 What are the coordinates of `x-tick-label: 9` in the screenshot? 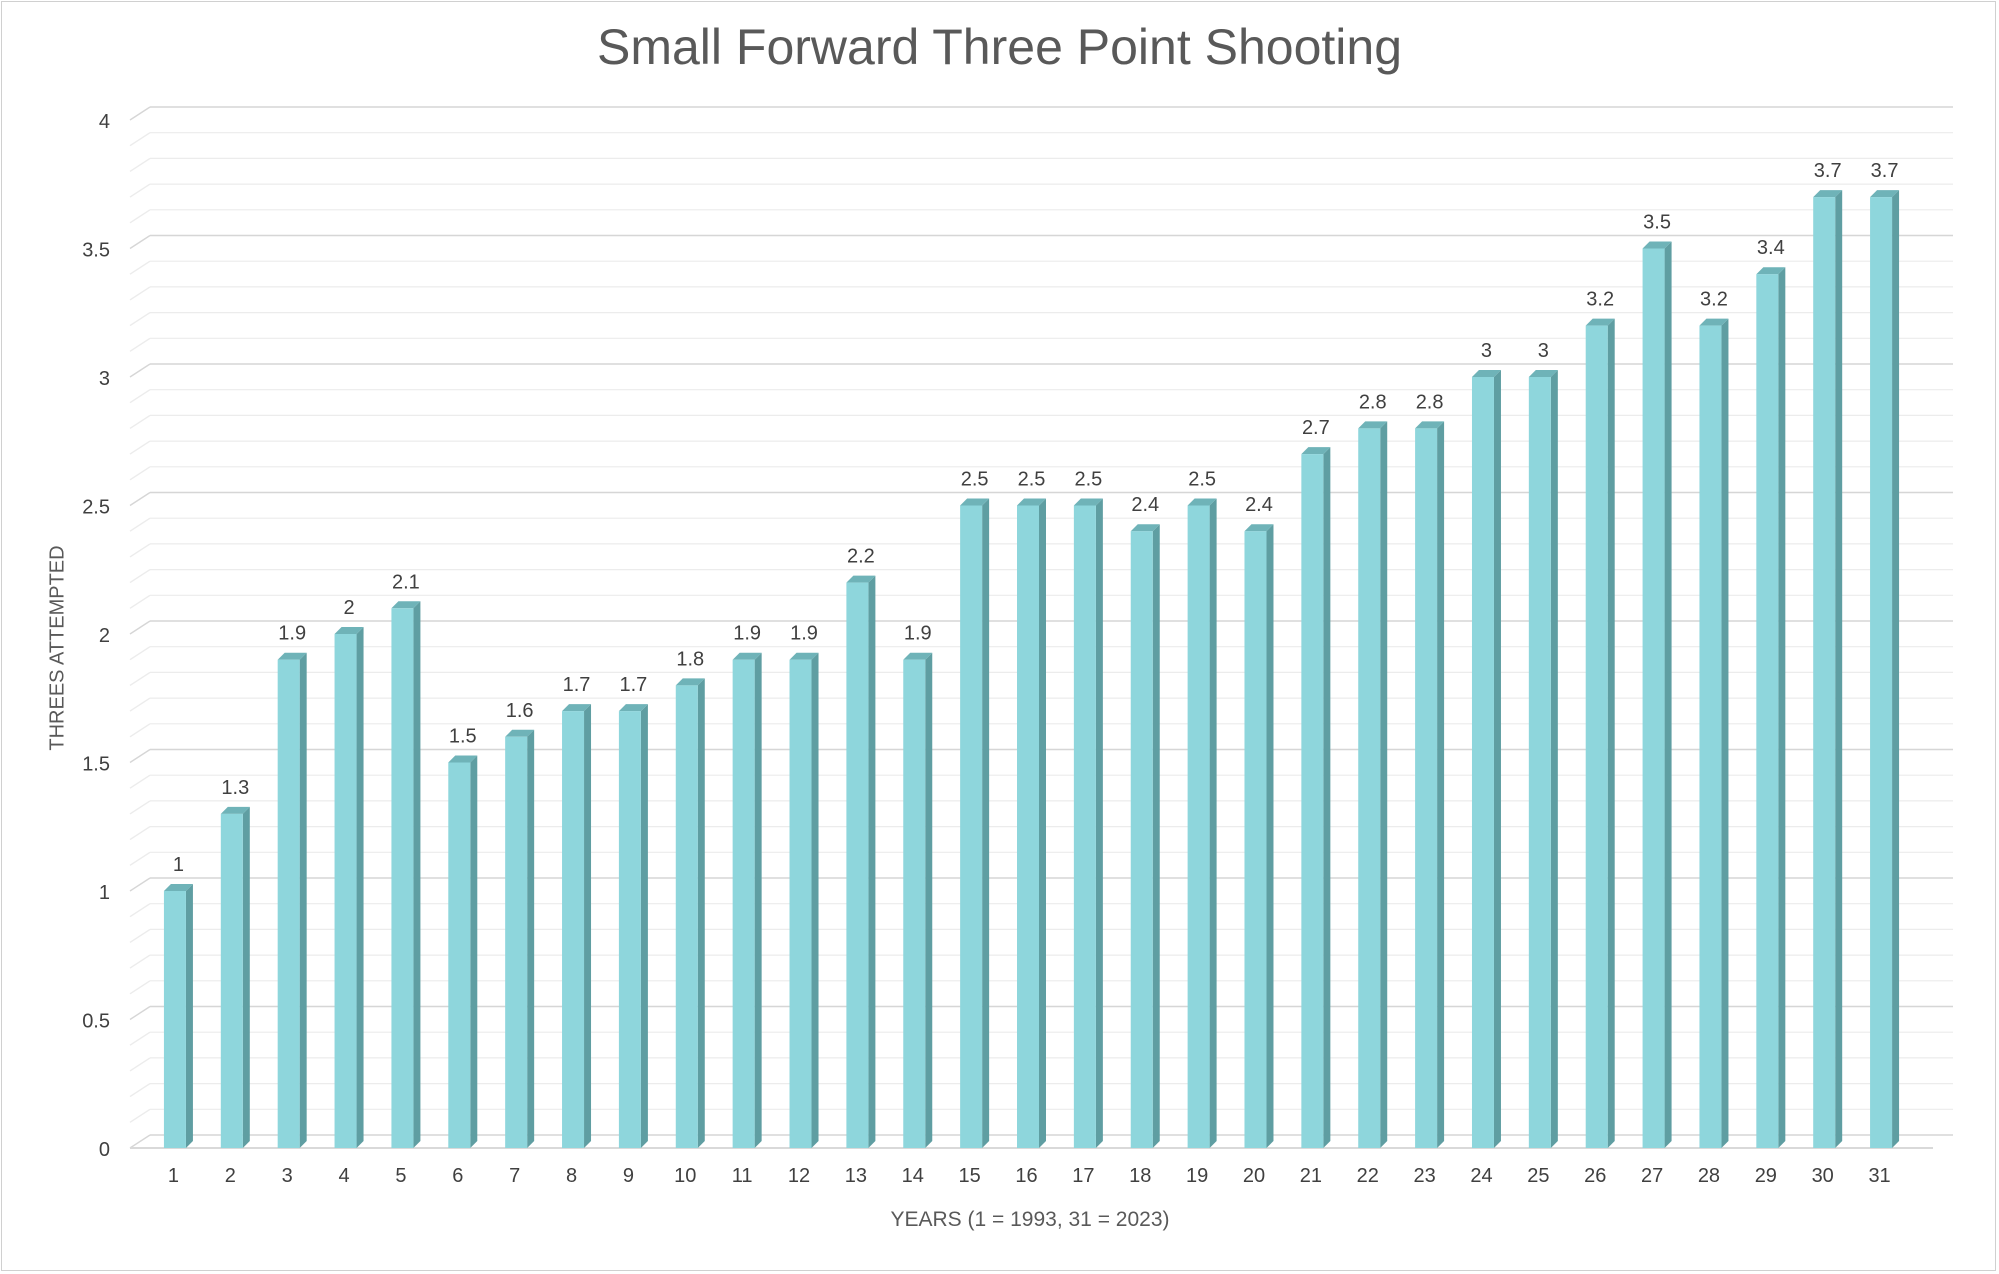 It's located at (628, 1176).